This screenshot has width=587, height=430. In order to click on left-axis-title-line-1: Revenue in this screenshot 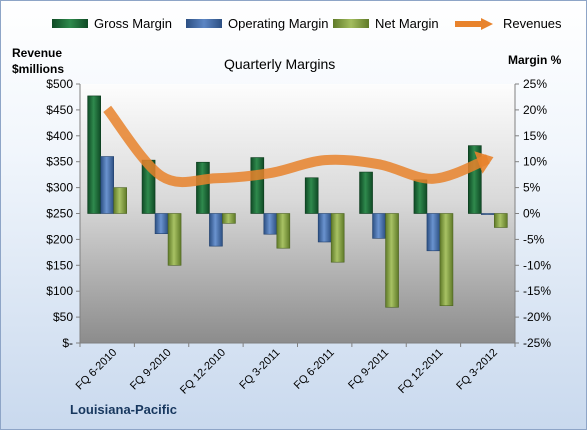, I will do `click(37, 53)`.